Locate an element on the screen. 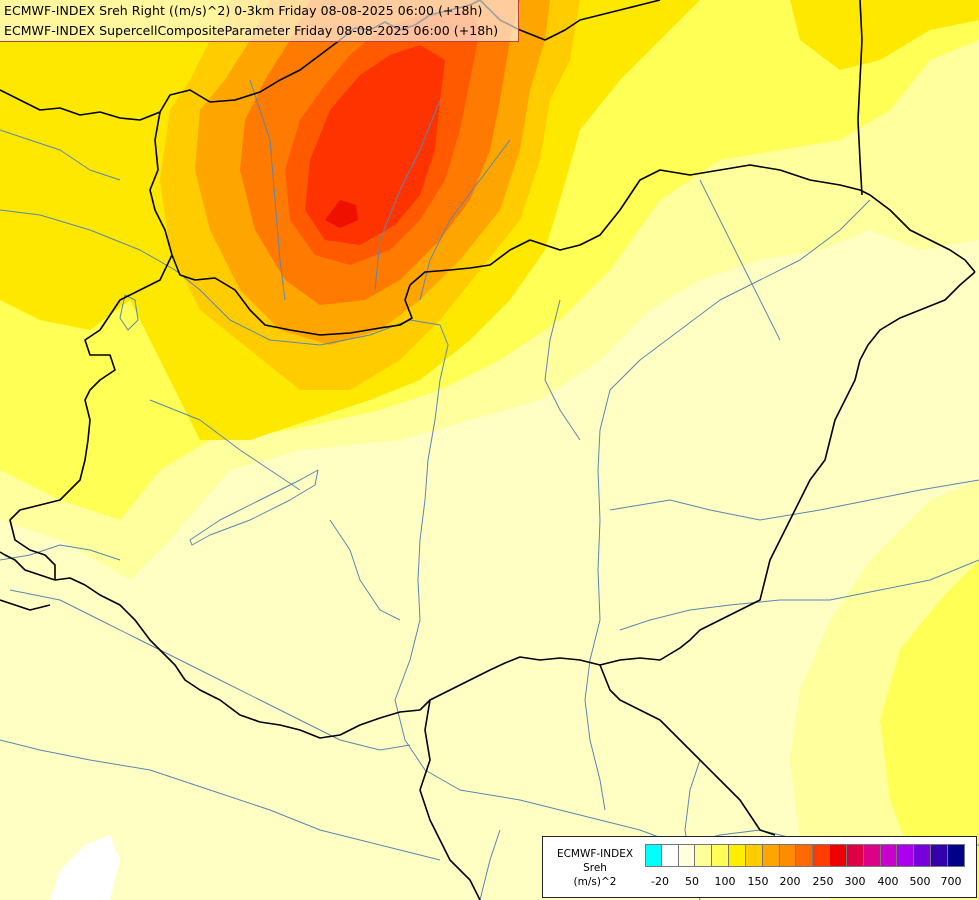 The height and width of the screenshot is (900, 979). field-band-yellow-se is located at coordinates (959, 745).